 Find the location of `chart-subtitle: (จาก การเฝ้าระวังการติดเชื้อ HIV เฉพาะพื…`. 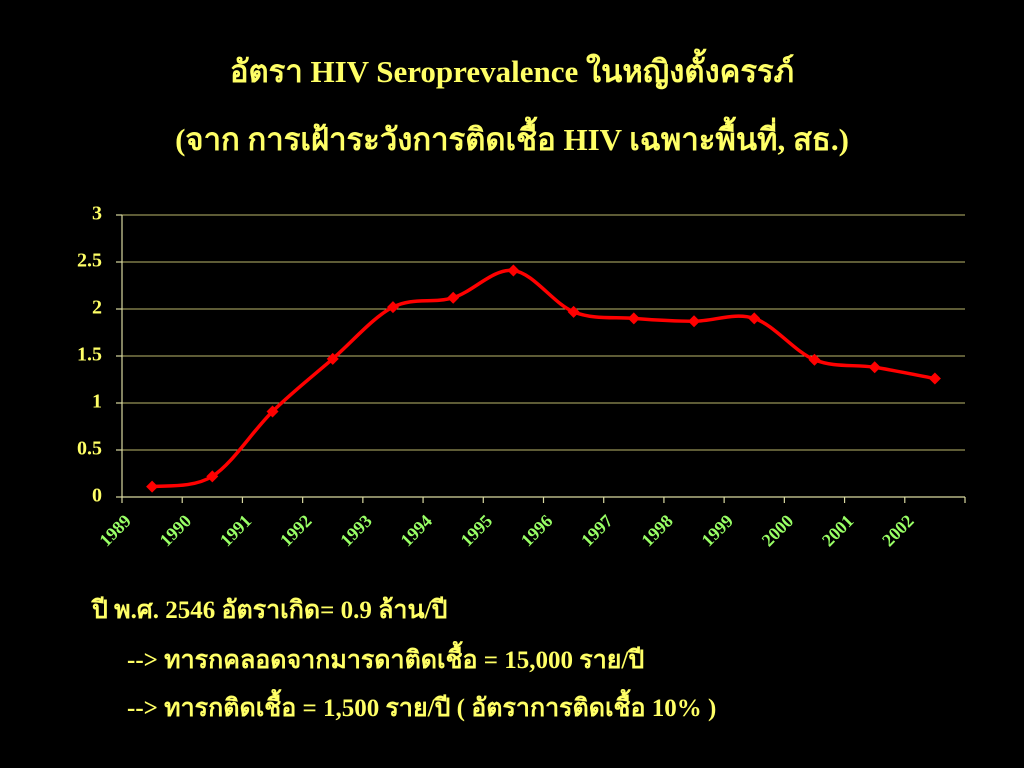

chart-subtitle: (จาก การเฝ้าระวังการติดเชื้อ HIV เฉพาะพื… is located at coordinates (512, 136).